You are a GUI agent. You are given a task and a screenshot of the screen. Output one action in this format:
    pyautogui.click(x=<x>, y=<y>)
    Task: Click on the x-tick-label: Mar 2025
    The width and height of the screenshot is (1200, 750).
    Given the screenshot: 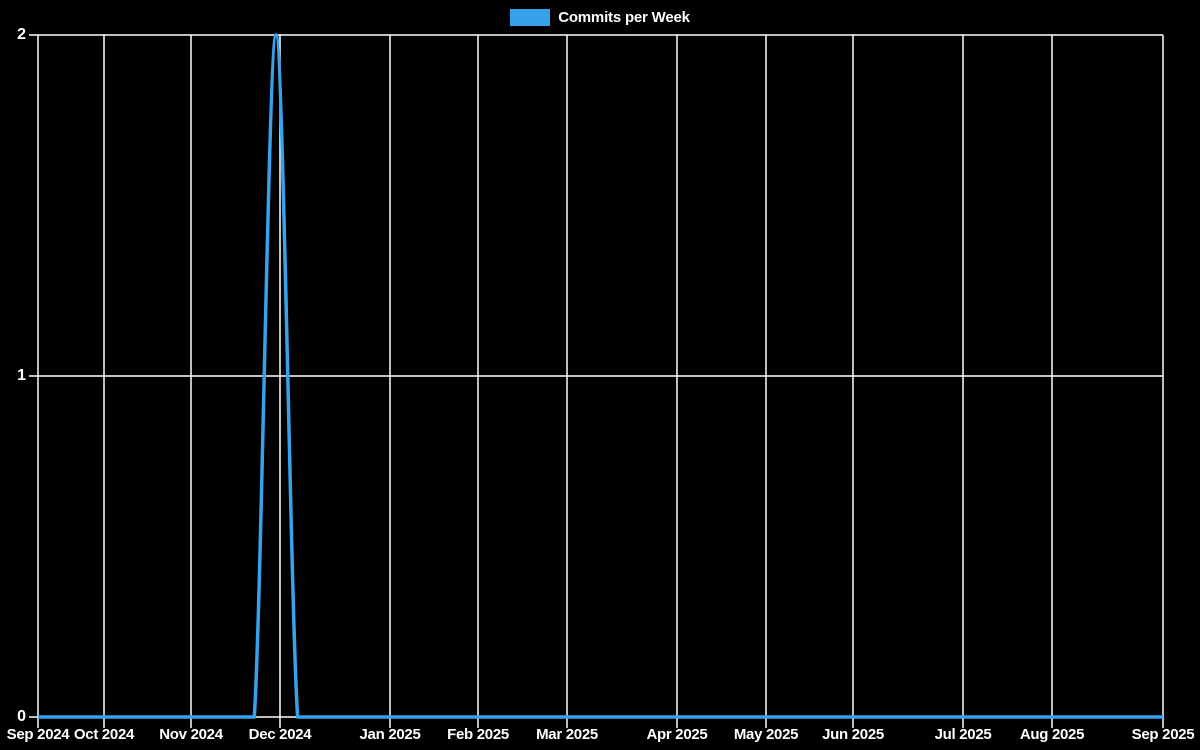 What is the action you would take?
    pyautogui.click(x=567, y=734)
    